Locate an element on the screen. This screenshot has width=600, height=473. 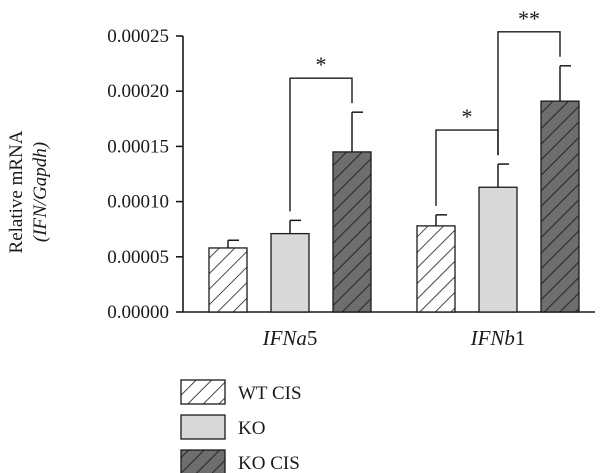
bar-IFNa5-ko-cis is located at coordinates (352, 232).